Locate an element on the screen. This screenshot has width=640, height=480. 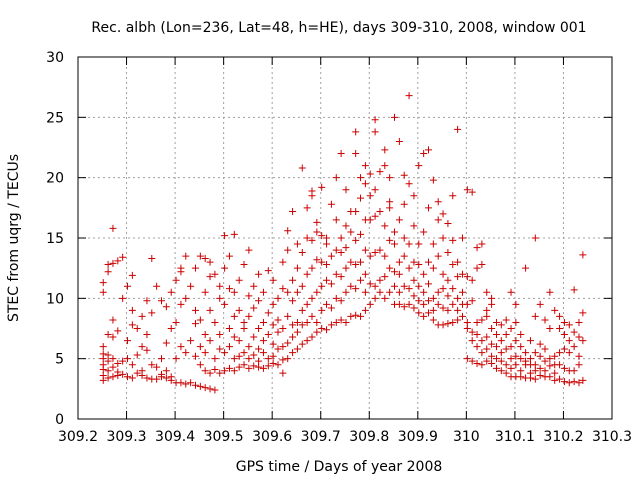
y-tick-label: 0 is located at coordinates (59, 420).